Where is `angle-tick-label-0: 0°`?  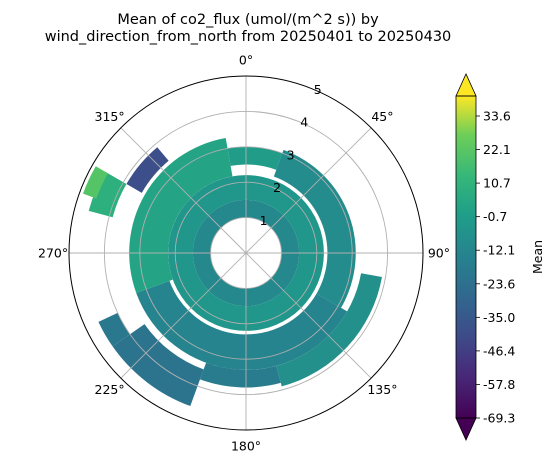 angle-tick-label-0: 0° is located at coordinates (246, 60).